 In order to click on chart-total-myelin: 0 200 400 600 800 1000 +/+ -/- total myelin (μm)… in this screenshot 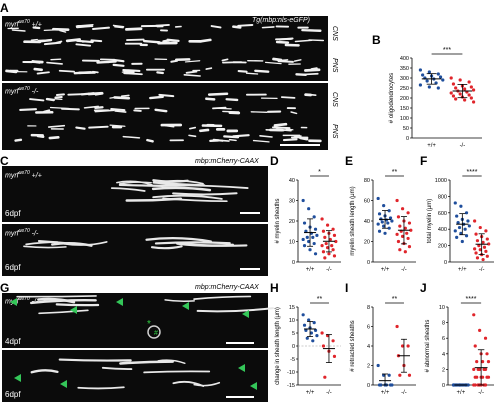, I will do `click(460, 221)`.